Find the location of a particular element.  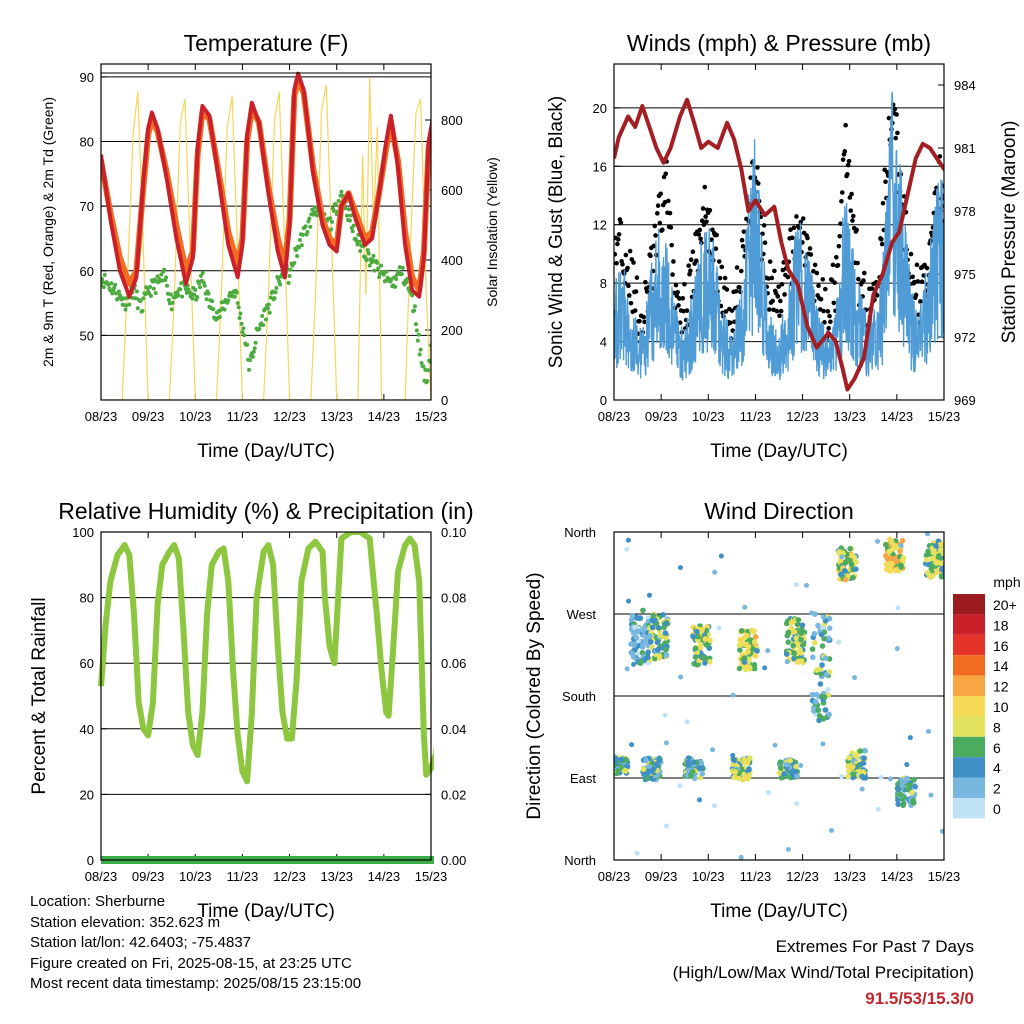

legend-swatch is located at coordinates (969, 706).